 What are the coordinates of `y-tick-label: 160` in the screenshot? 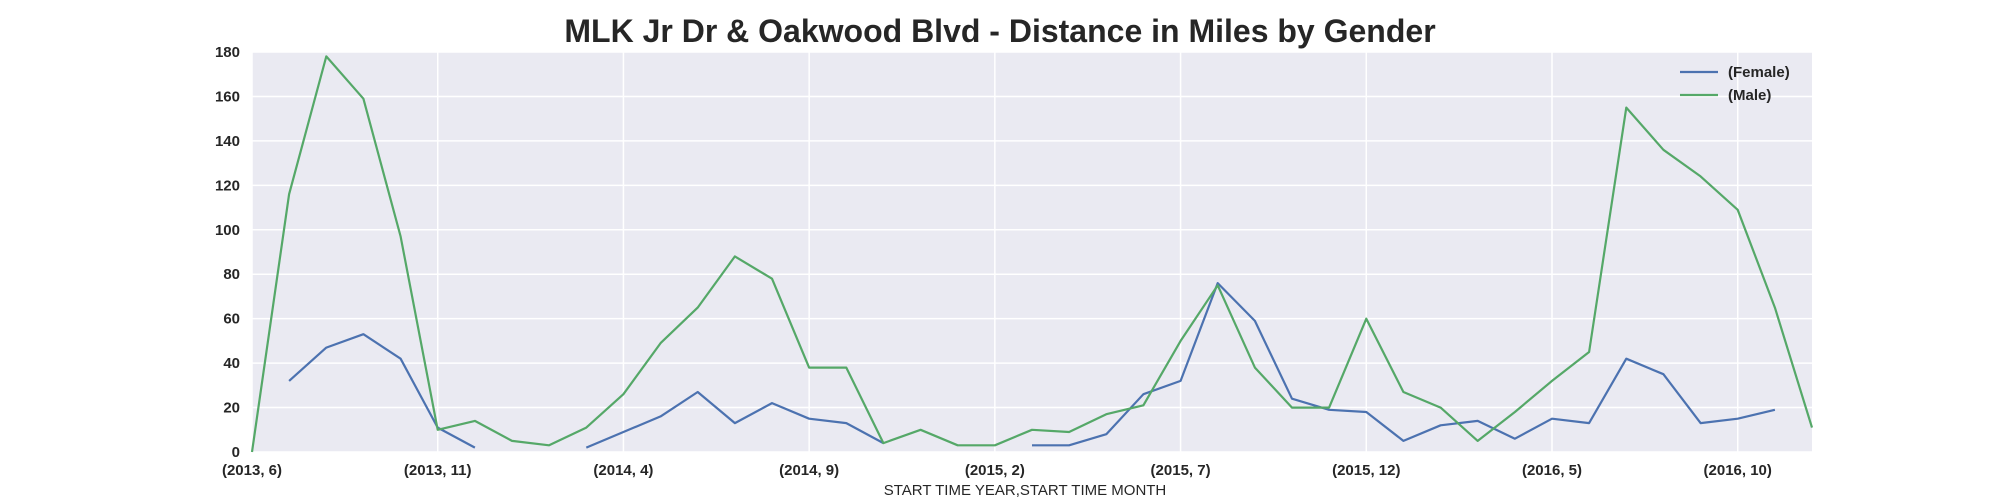 It's located at (227, 96).